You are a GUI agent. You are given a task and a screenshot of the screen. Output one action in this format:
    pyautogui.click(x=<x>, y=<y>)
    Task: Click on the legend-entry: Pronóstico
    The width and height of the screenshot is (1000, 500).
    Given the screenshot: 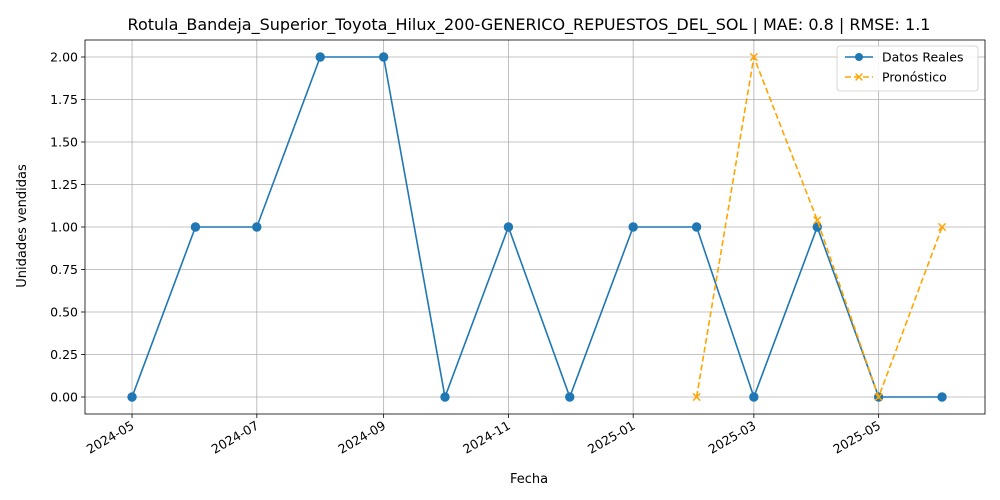 What is the action you would take?
    pyautogui.click(x=896, y=77)
    